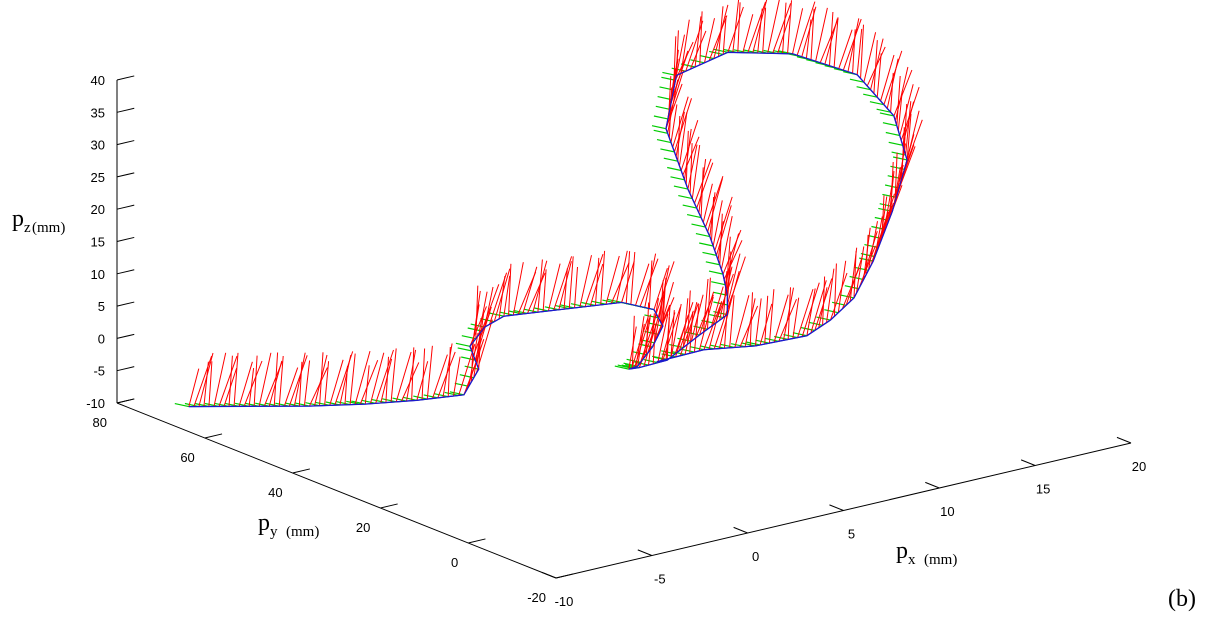 The image size is (1216, 628). I want to click on z-tick-label: 15, so click(98, 242).